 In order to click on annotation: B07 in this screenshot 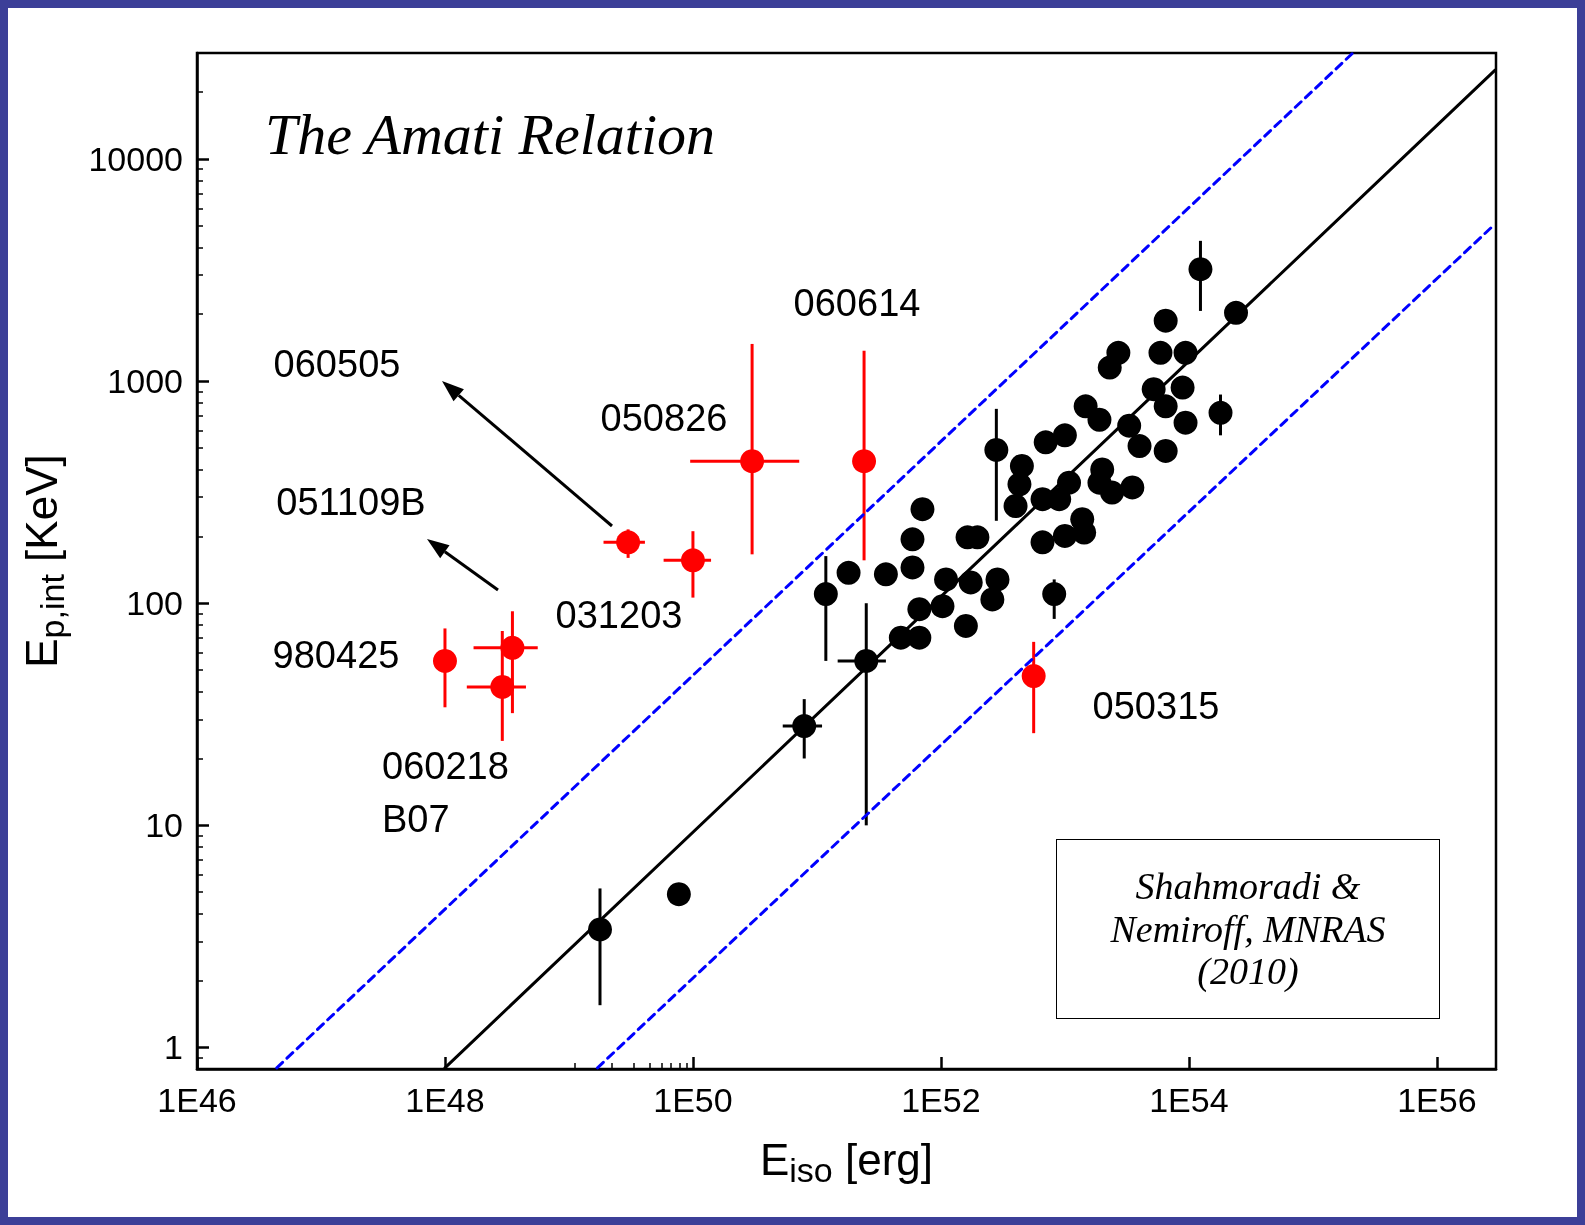, I will do `click(416, 819)`.